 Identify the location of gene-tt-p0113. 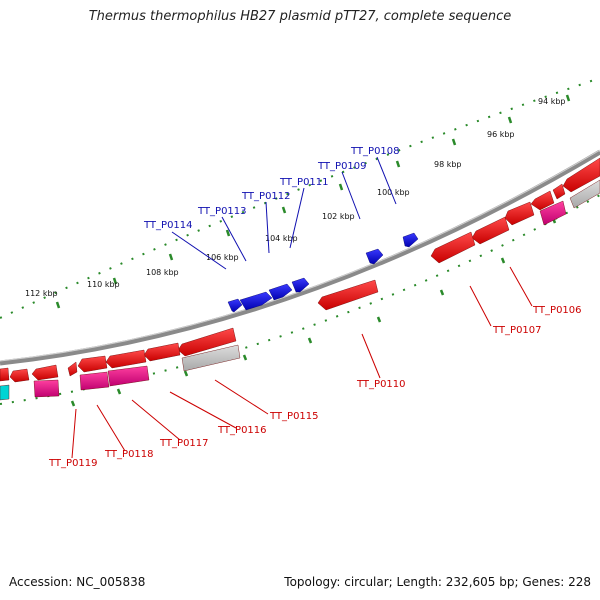
(256, 301).